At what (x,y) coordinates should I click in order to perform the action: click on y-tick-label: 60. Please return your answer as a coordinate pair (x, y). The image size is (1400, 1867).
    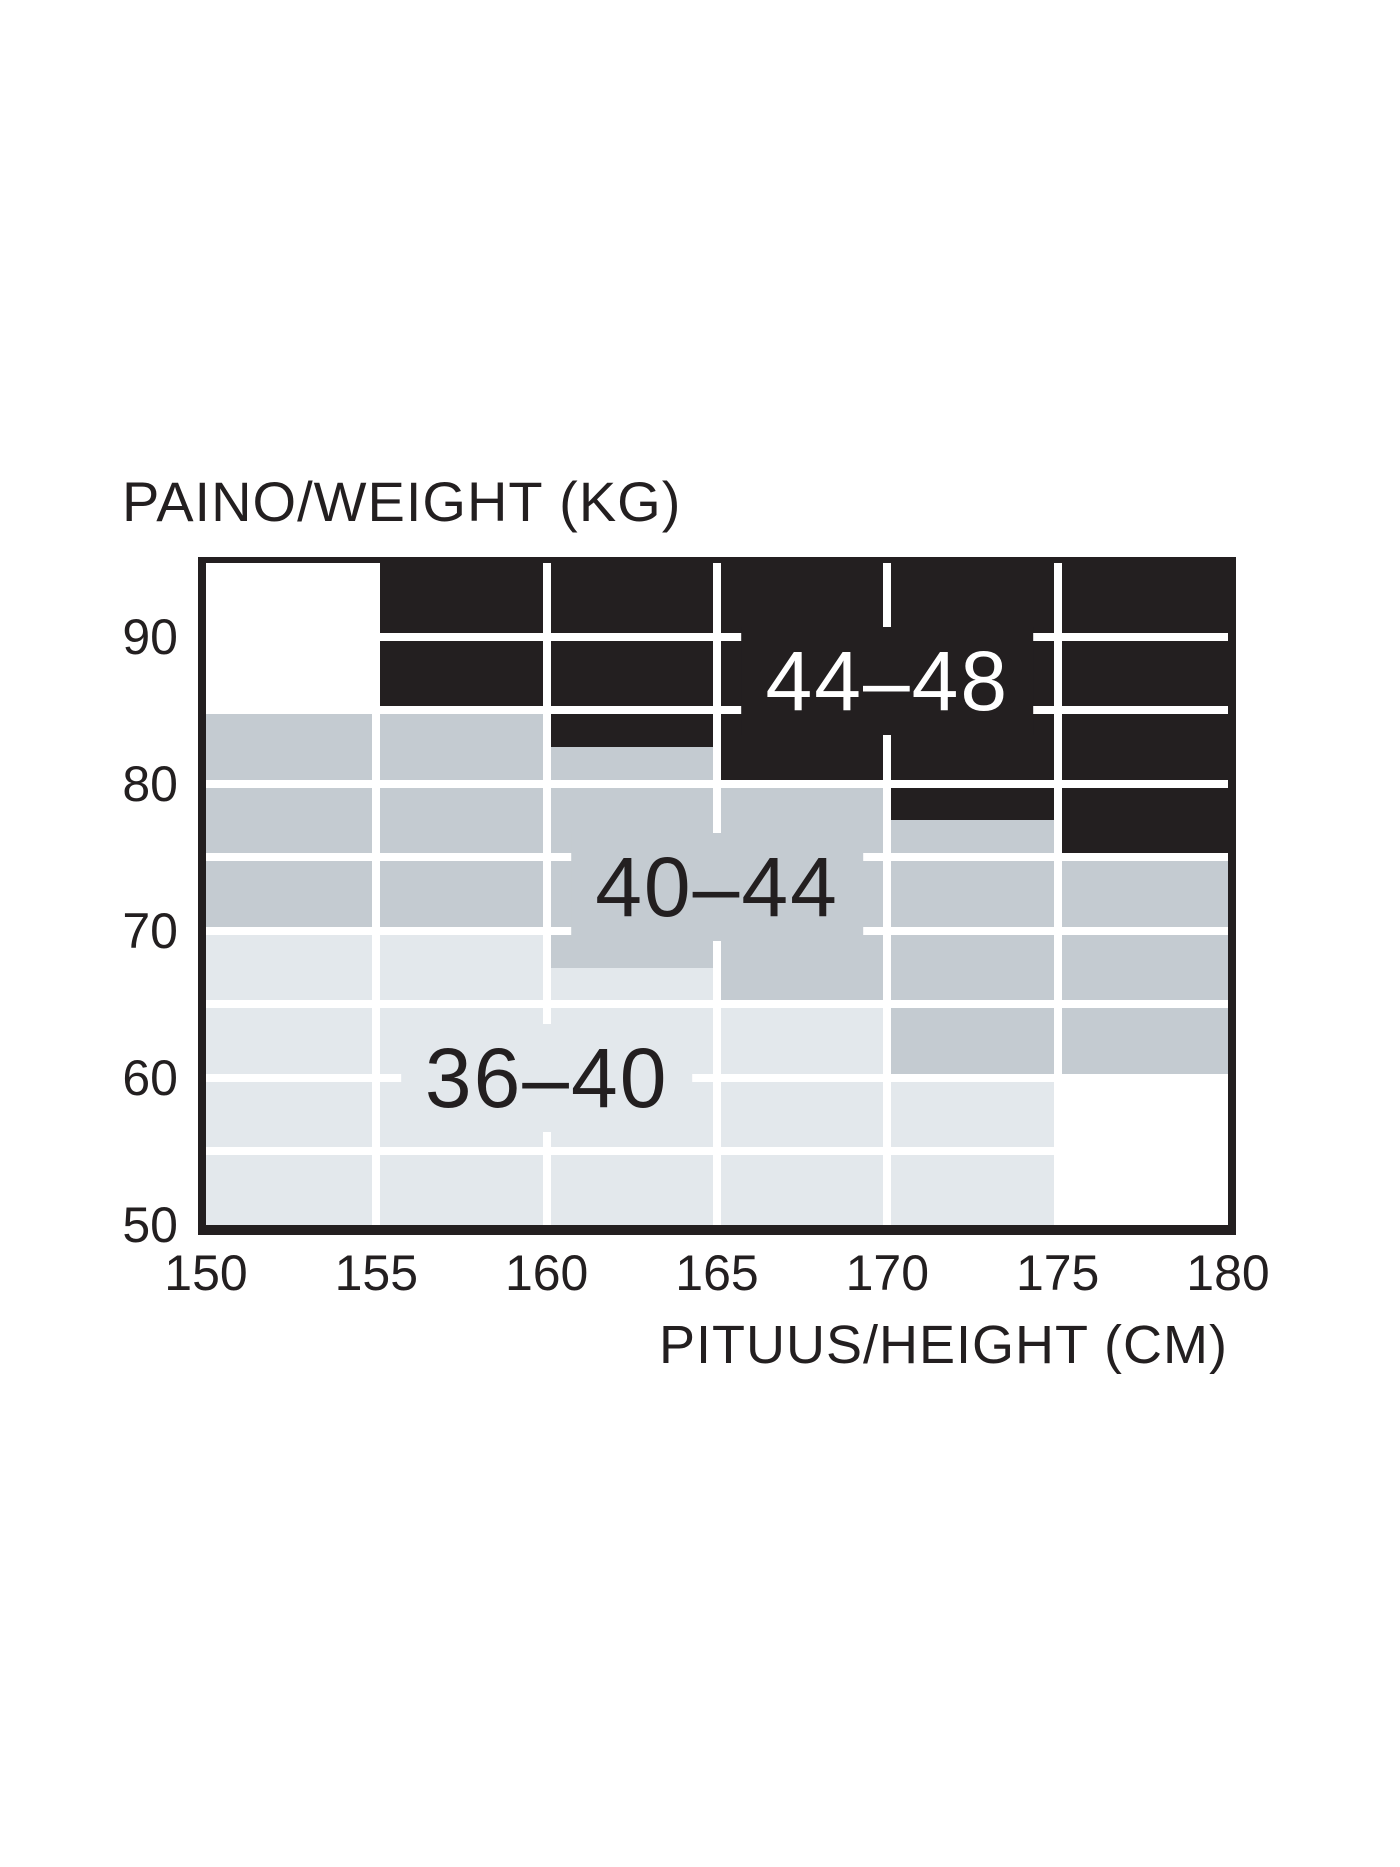
    Looking at the image, I should click on (150, 1077).